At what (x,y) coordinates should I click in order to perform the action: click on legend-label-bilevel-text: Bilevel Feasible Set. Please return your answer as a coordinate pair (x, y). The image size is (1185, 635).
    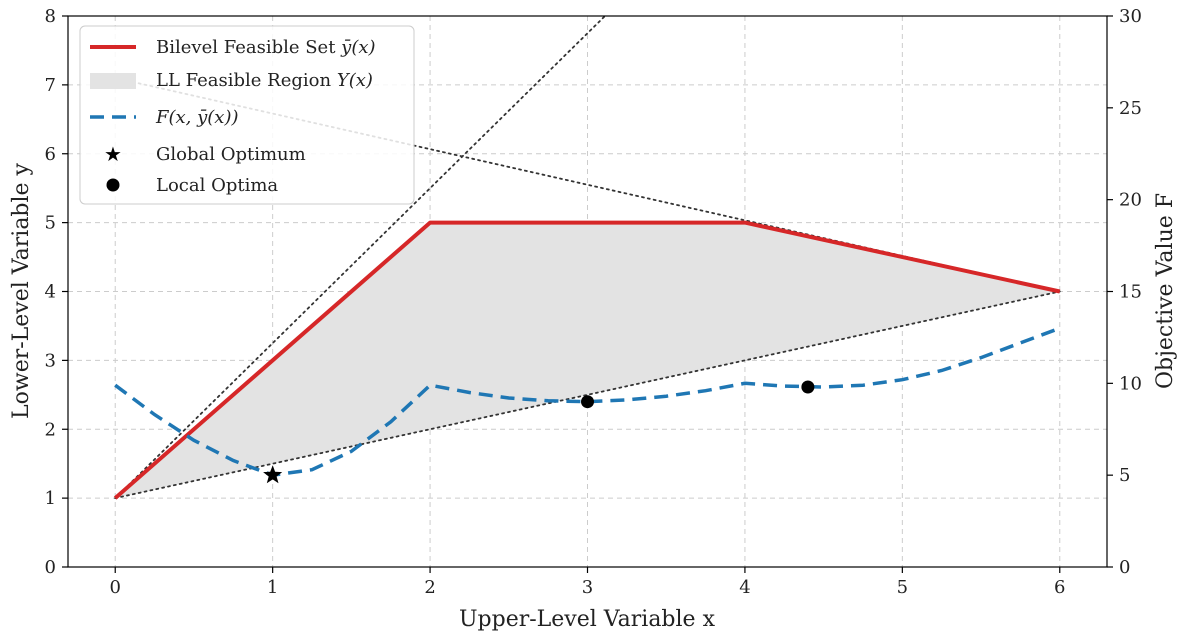
    Looking at the image, I should click on (248, 47).